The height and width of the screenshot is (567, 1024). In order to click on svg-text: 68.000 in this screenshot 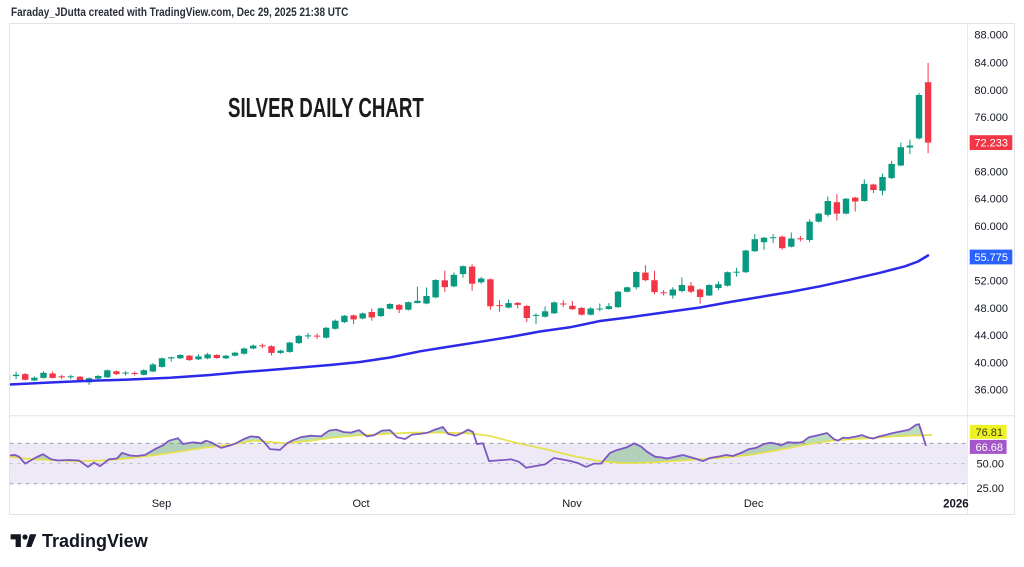, I will do `click(991, 172)`.